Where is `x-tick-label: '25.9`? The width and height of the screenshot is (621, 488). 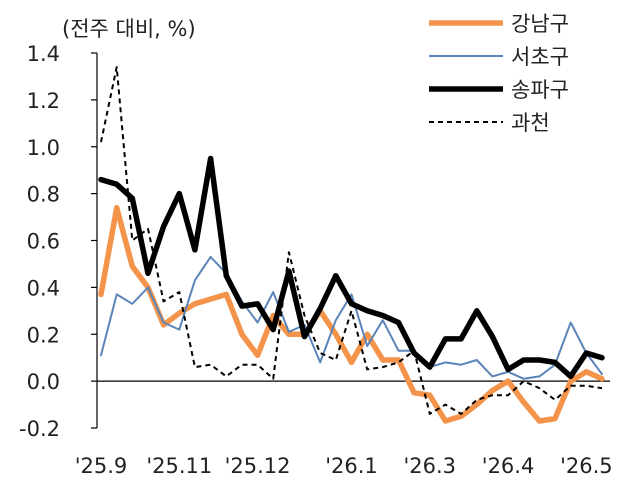
x-tick-label: '25.9 is located at coordinates (101, 466).